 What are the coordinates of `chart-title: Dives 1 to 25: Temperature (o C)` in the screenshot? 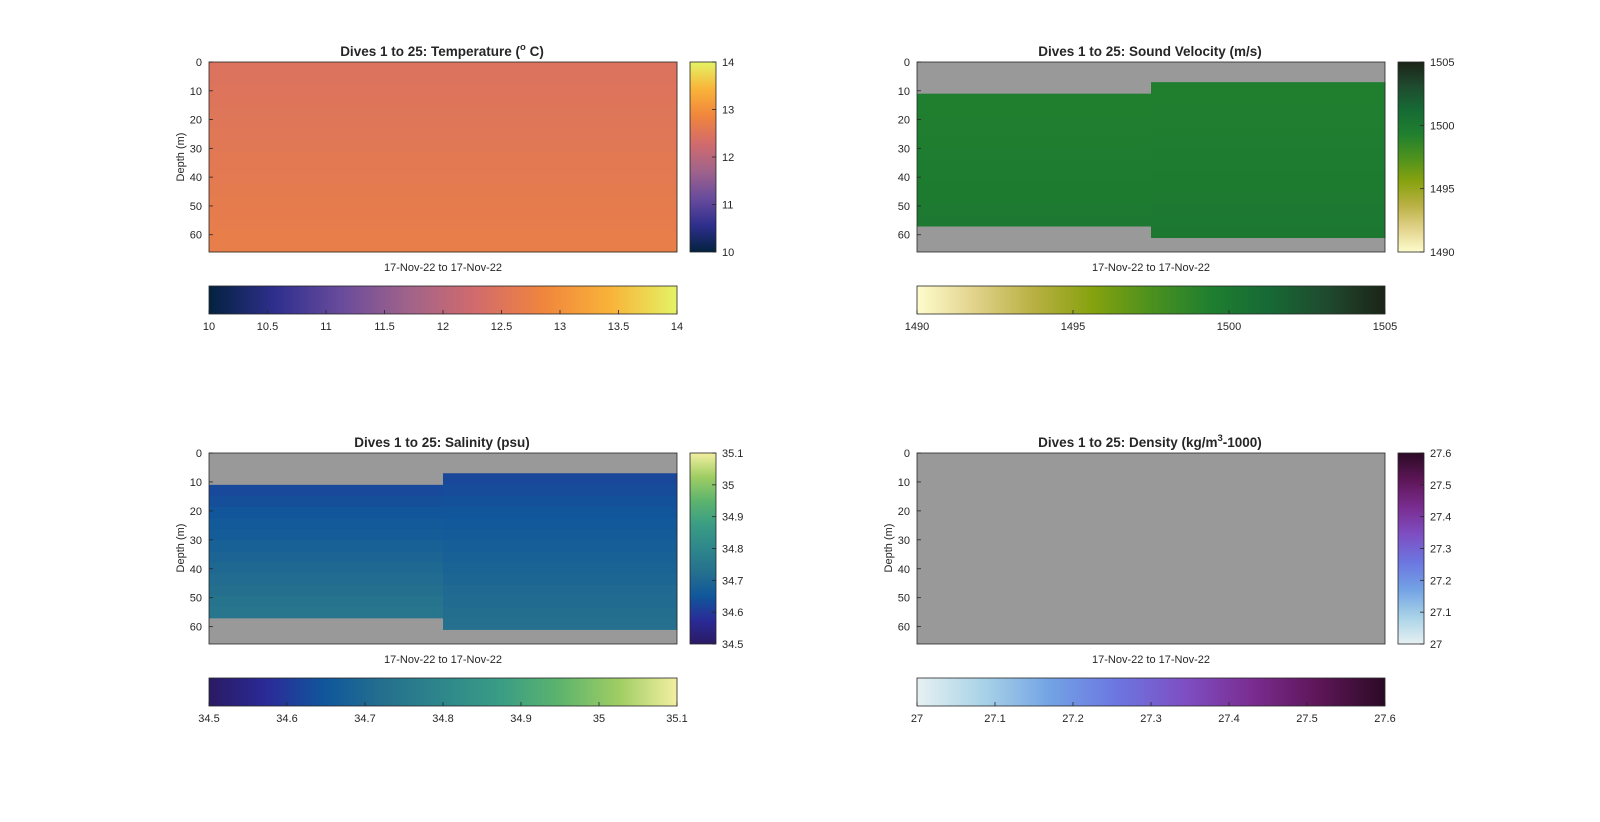 It's located at (442, 50).